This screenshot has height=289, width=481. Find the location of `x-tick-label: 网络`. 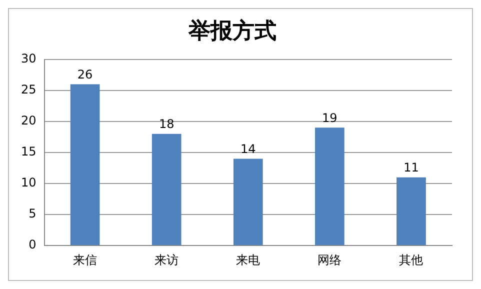

x-tick-label: 网络 is located at coordinates (330, 259).